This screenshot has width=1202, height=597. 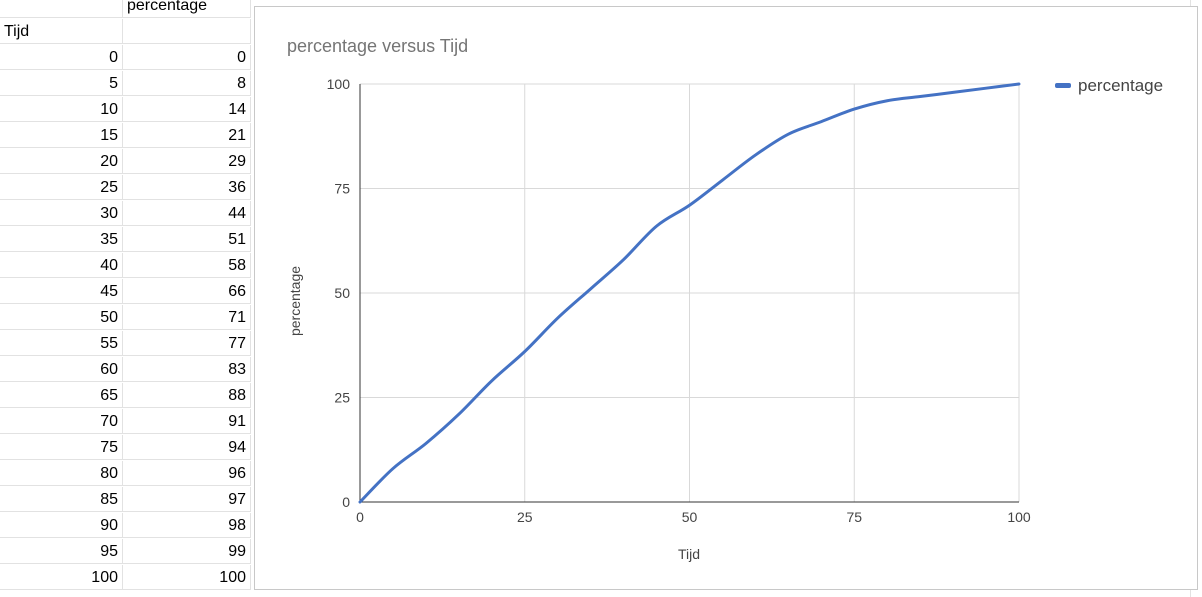 I want to click on cell-tijd: 50, so click(x=61, y=317).